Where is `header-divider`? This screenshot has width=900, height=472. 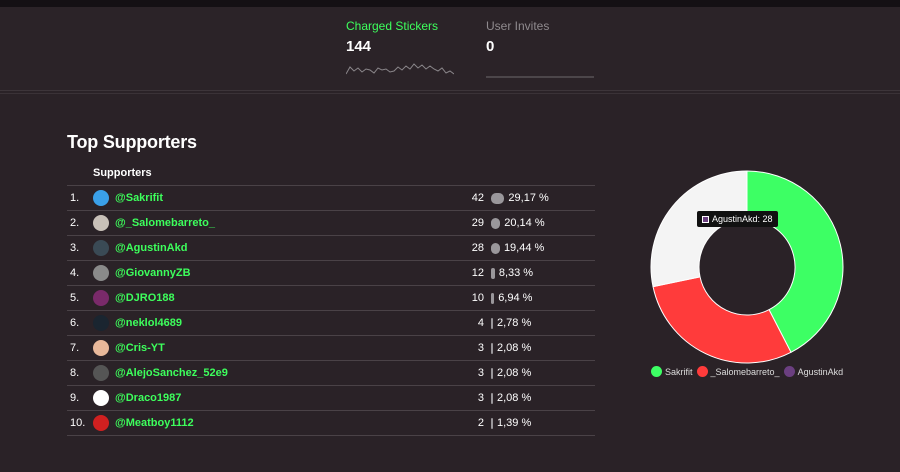
header-divider is located at coordinates (331, 185).